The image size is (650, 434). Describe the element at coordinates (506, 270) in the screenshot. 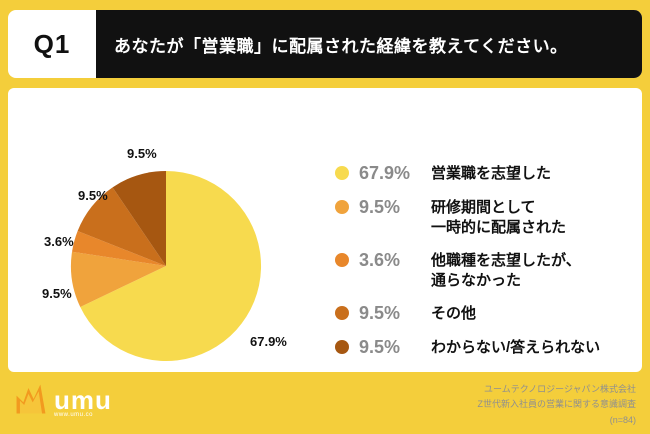

I see `legend-label: 他職種を志望したが、 通らなかった` at that location.